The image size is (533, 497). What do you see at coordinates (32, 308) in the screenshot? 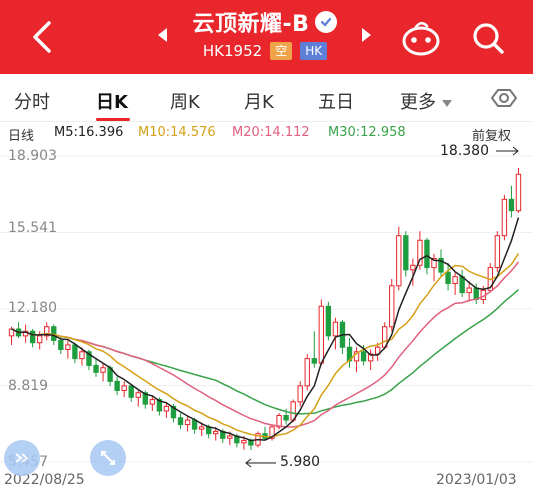
I see `y-tick-label: 12.180` at bounding box center [32, 308].